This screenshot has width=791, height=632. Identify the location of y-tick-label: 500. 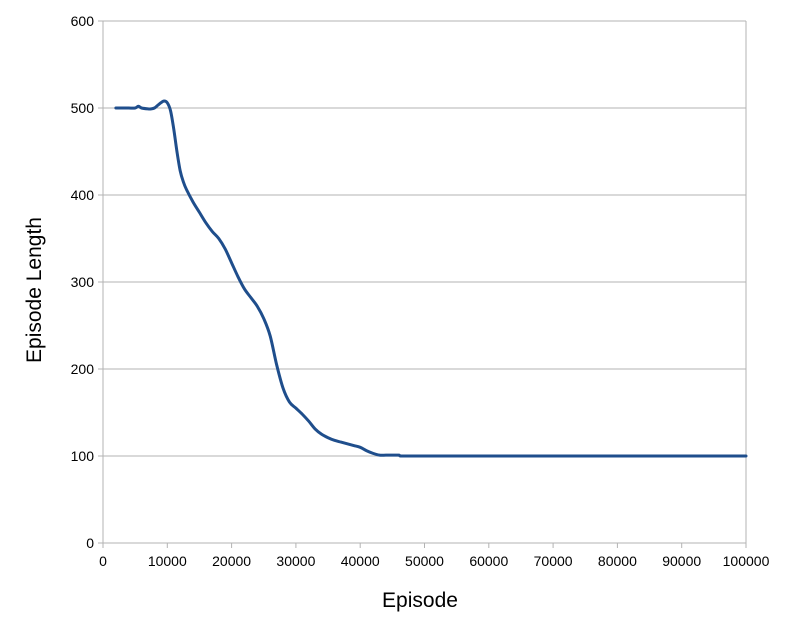
(83, 108).